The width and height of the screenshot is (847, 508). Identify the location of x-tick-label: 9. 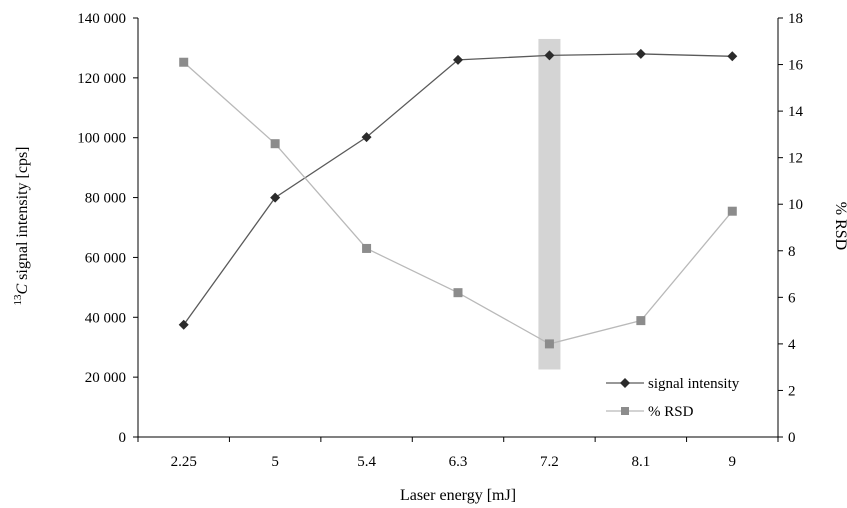
(733, 462).